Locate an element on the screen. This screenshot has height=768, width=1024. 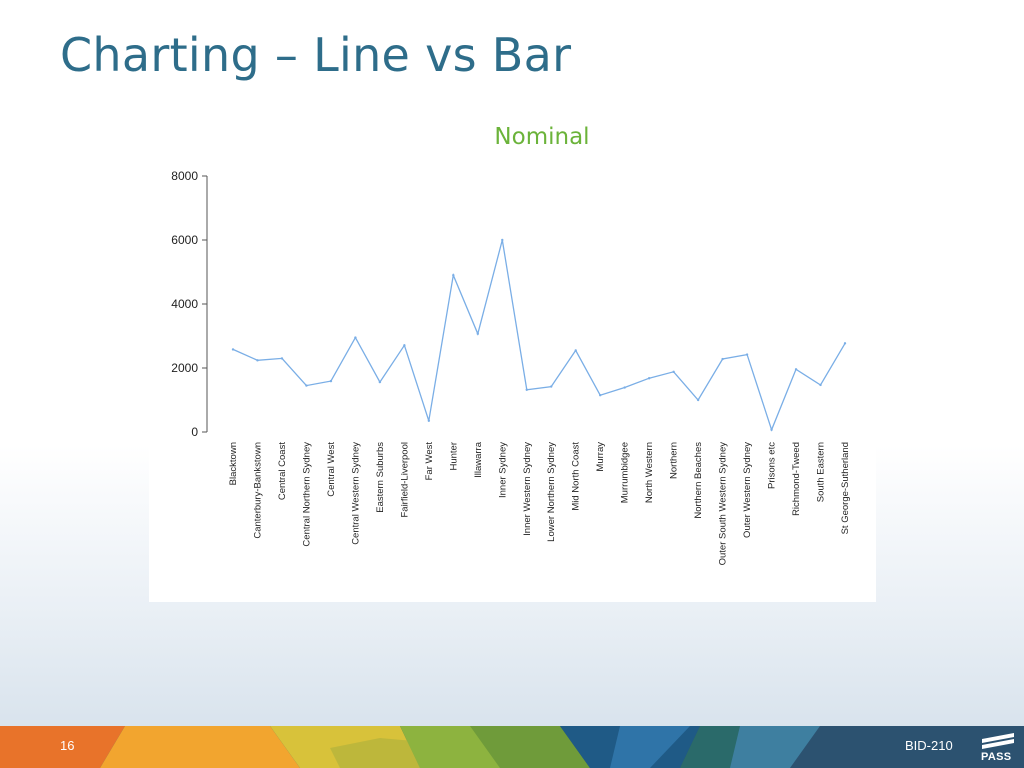
x-category-label: Outer South Western Sydney is located at coordinates (723, 504).